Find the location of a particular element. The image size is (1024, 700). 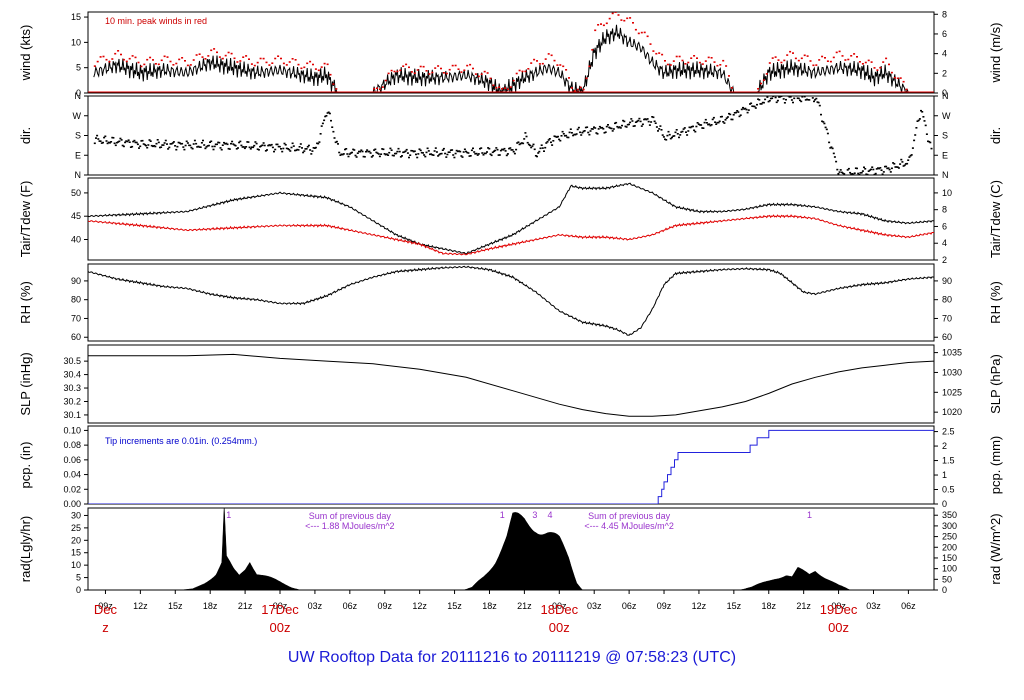

dir-right-tick-label: E is located at coordinates (945, 155).